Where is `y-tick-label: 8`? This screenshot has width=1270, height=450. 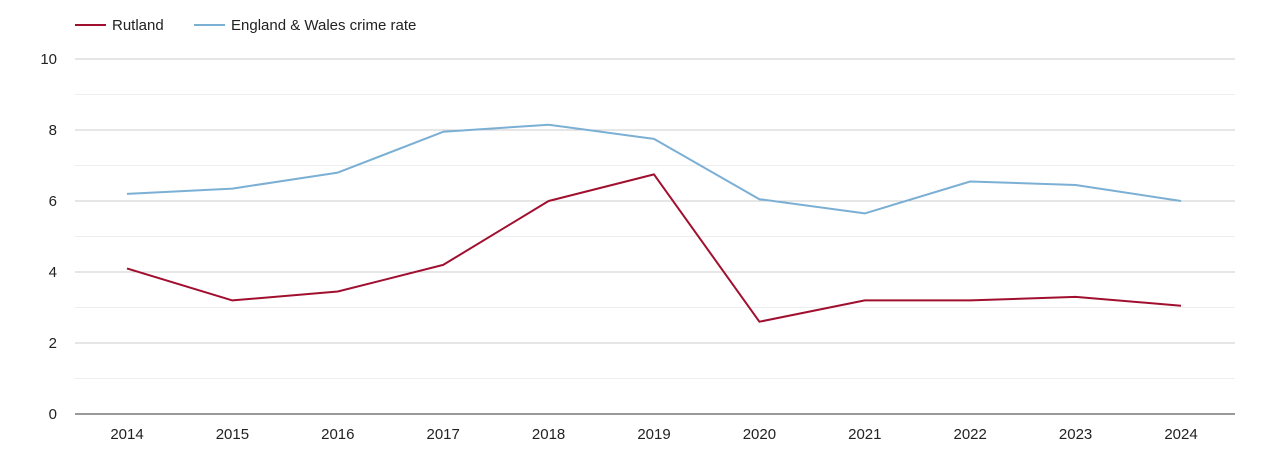
y-tick-label: 8 is located at coordinates (53, 130).